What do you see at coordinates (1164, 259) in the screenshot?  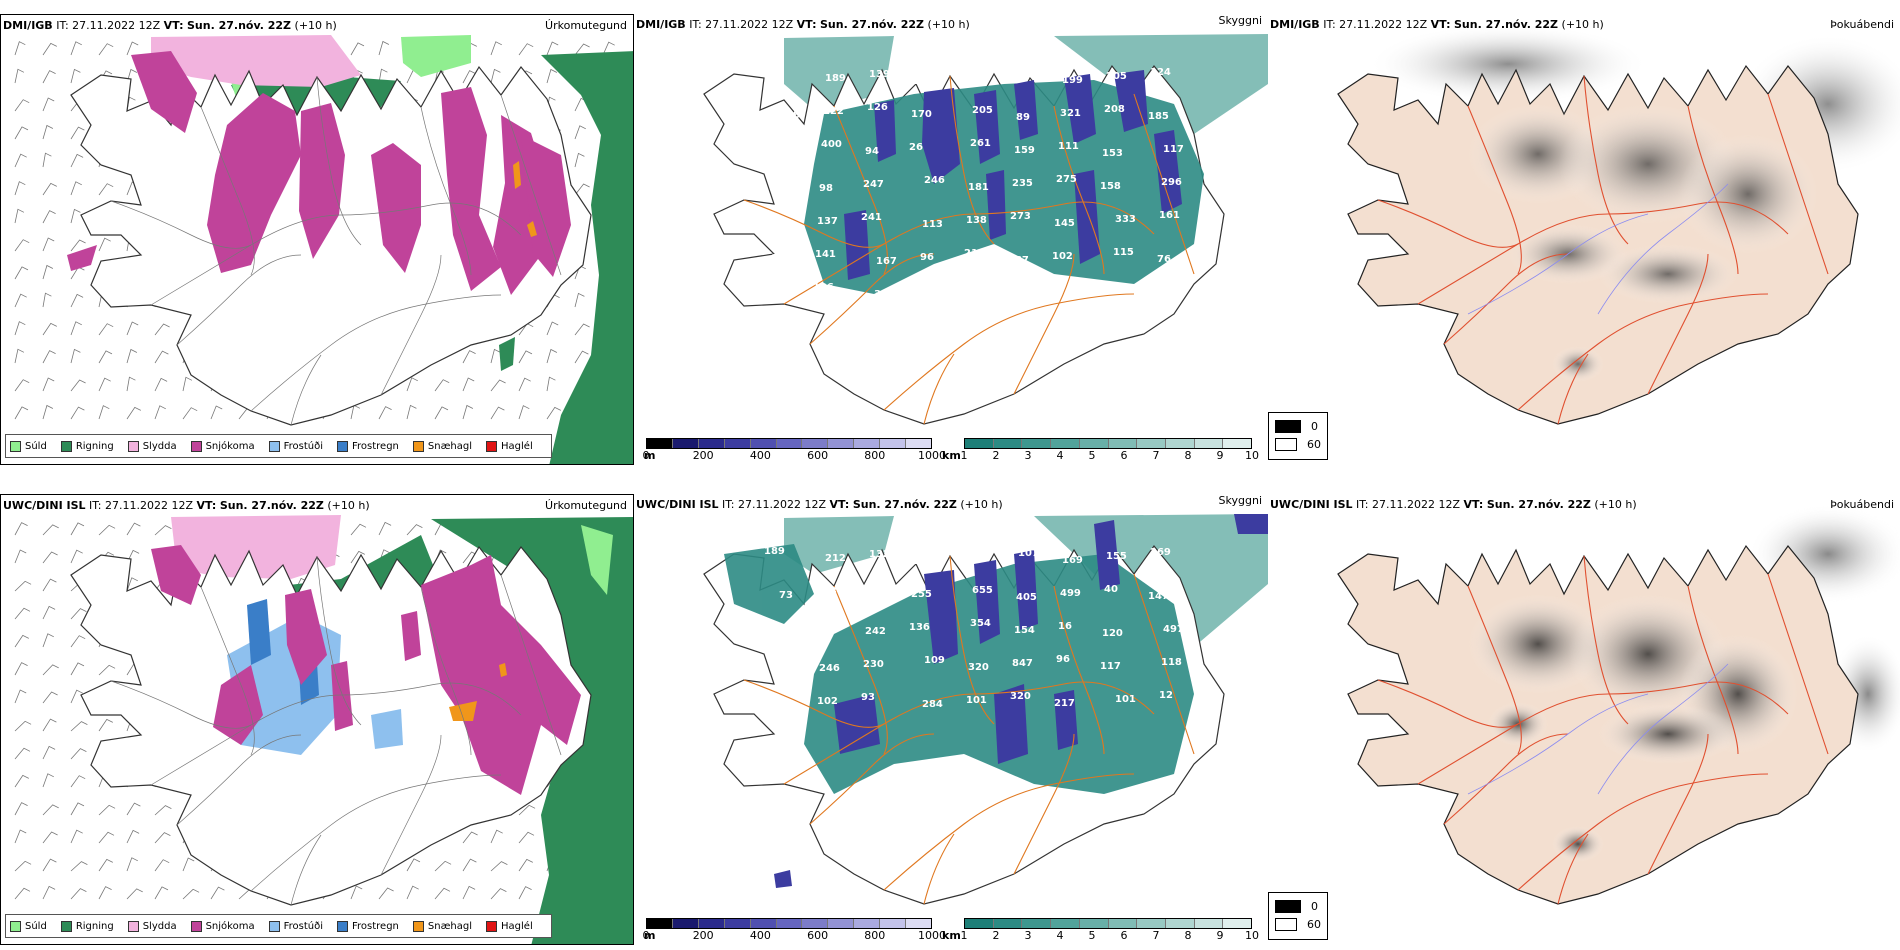 I see `visibility-value-label: 76` at bounding box center [1164, 259].